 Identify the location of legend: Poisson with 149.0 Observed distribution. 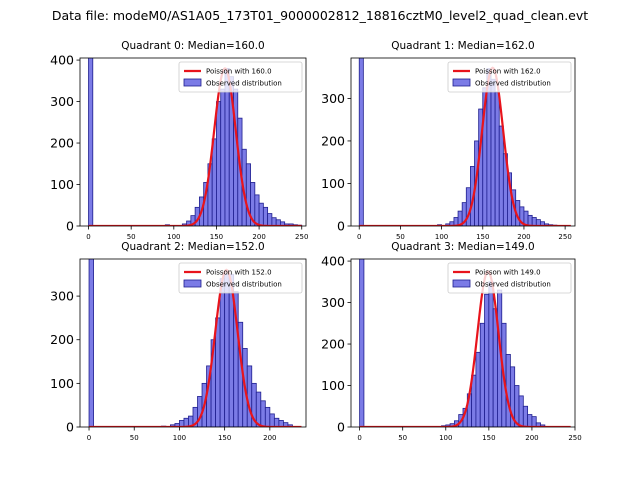
(509, 278).